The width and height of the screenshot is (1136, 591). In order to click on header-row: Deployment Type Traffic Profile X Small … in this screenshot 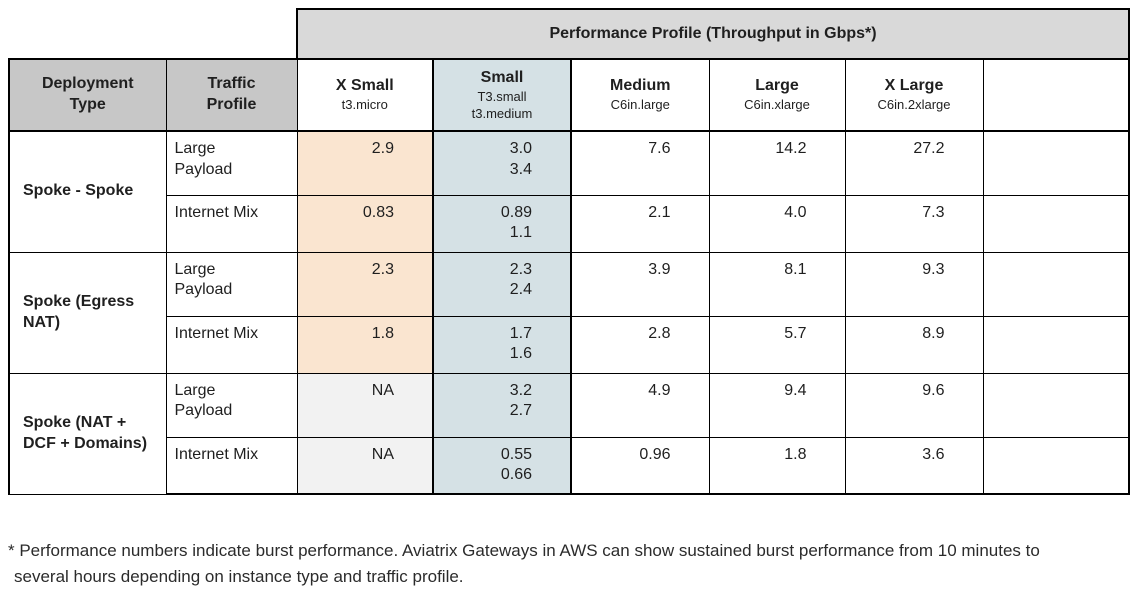, I will do `click(569, 95)`.